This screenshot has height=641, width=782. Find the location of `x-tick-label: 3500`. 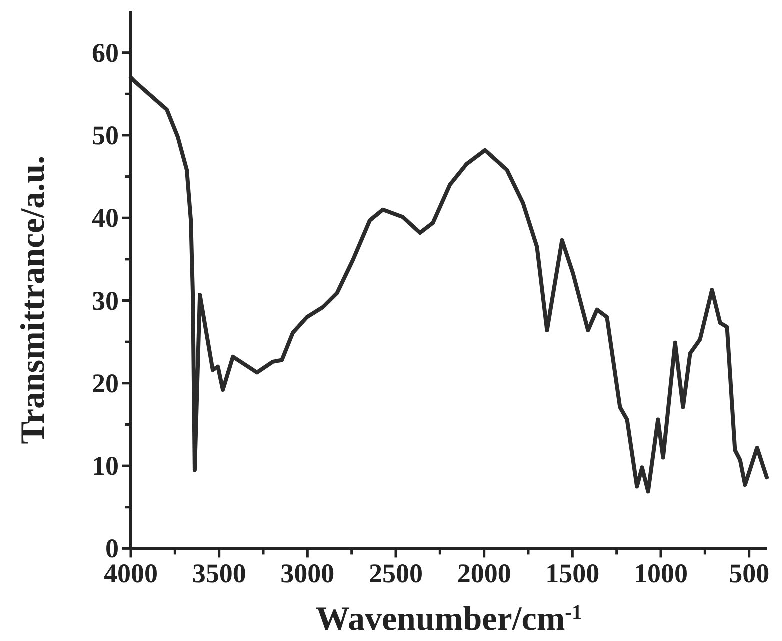

x-tick-label: 3500 is located at coordinates (219, 573).